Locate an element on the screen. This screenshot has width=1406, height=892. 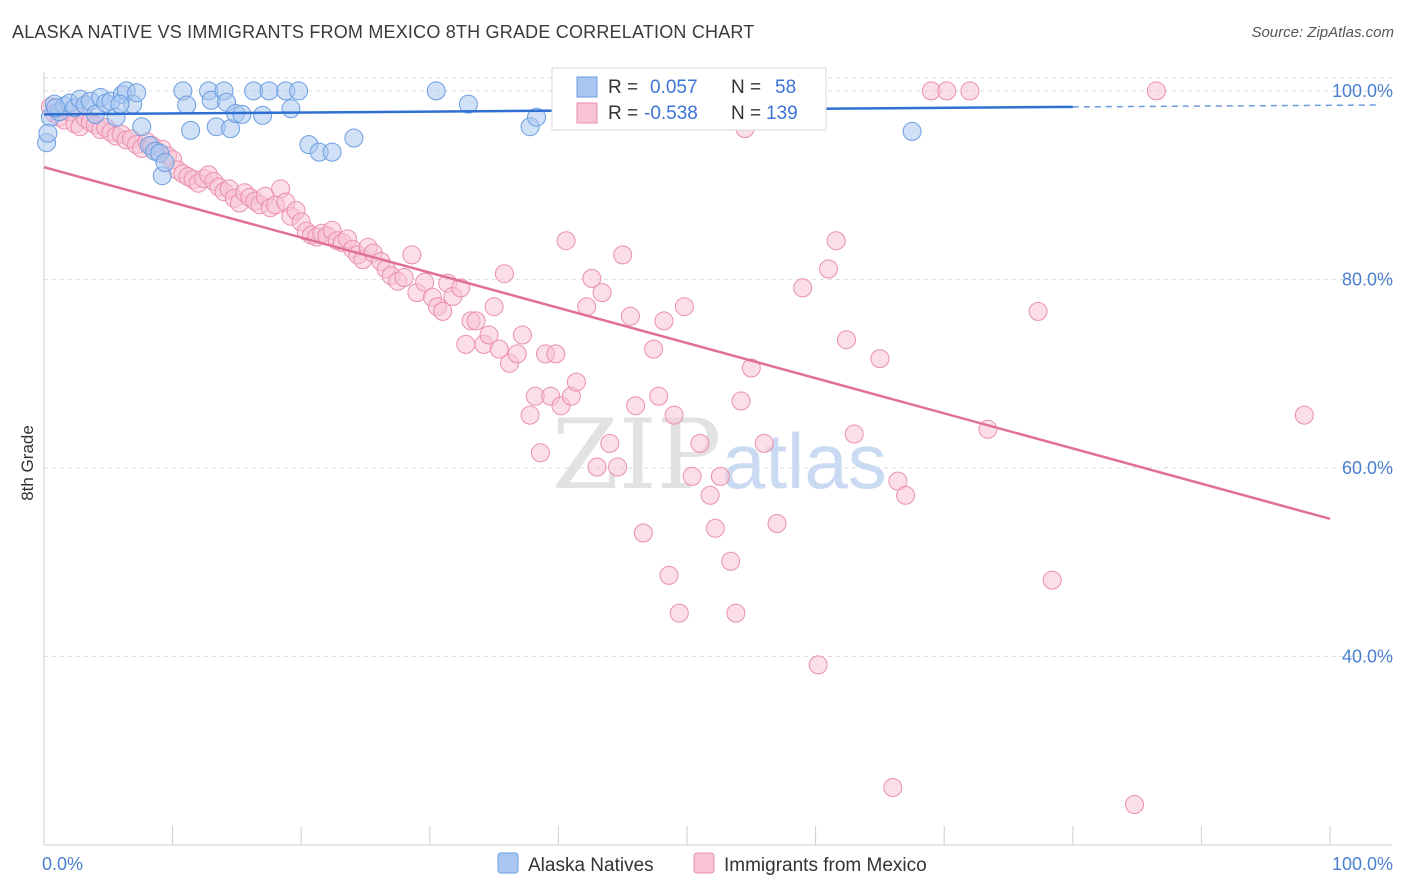
x-tick-label-min: 0.0% is located at coordinates (62, 864).